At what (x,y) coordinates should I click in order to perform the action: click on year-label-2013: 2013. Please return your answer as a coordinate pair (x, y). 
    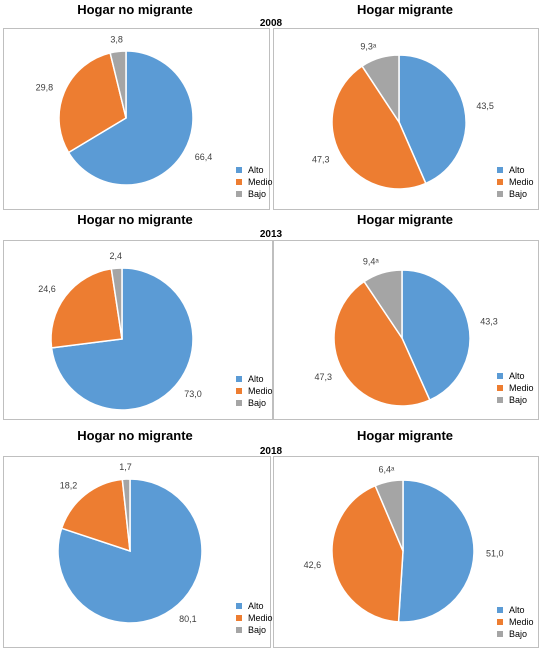
    Looking at the image, I should click on (271, 234).